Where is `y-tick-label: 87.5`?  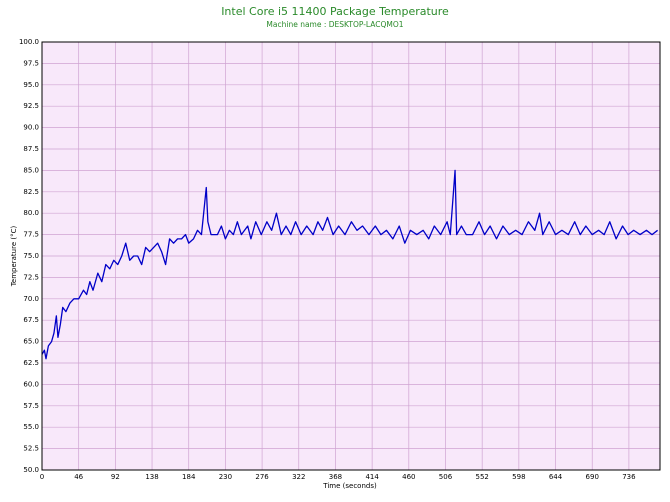
y-tick-label: 87.5 is located at coordinates (31, 149).